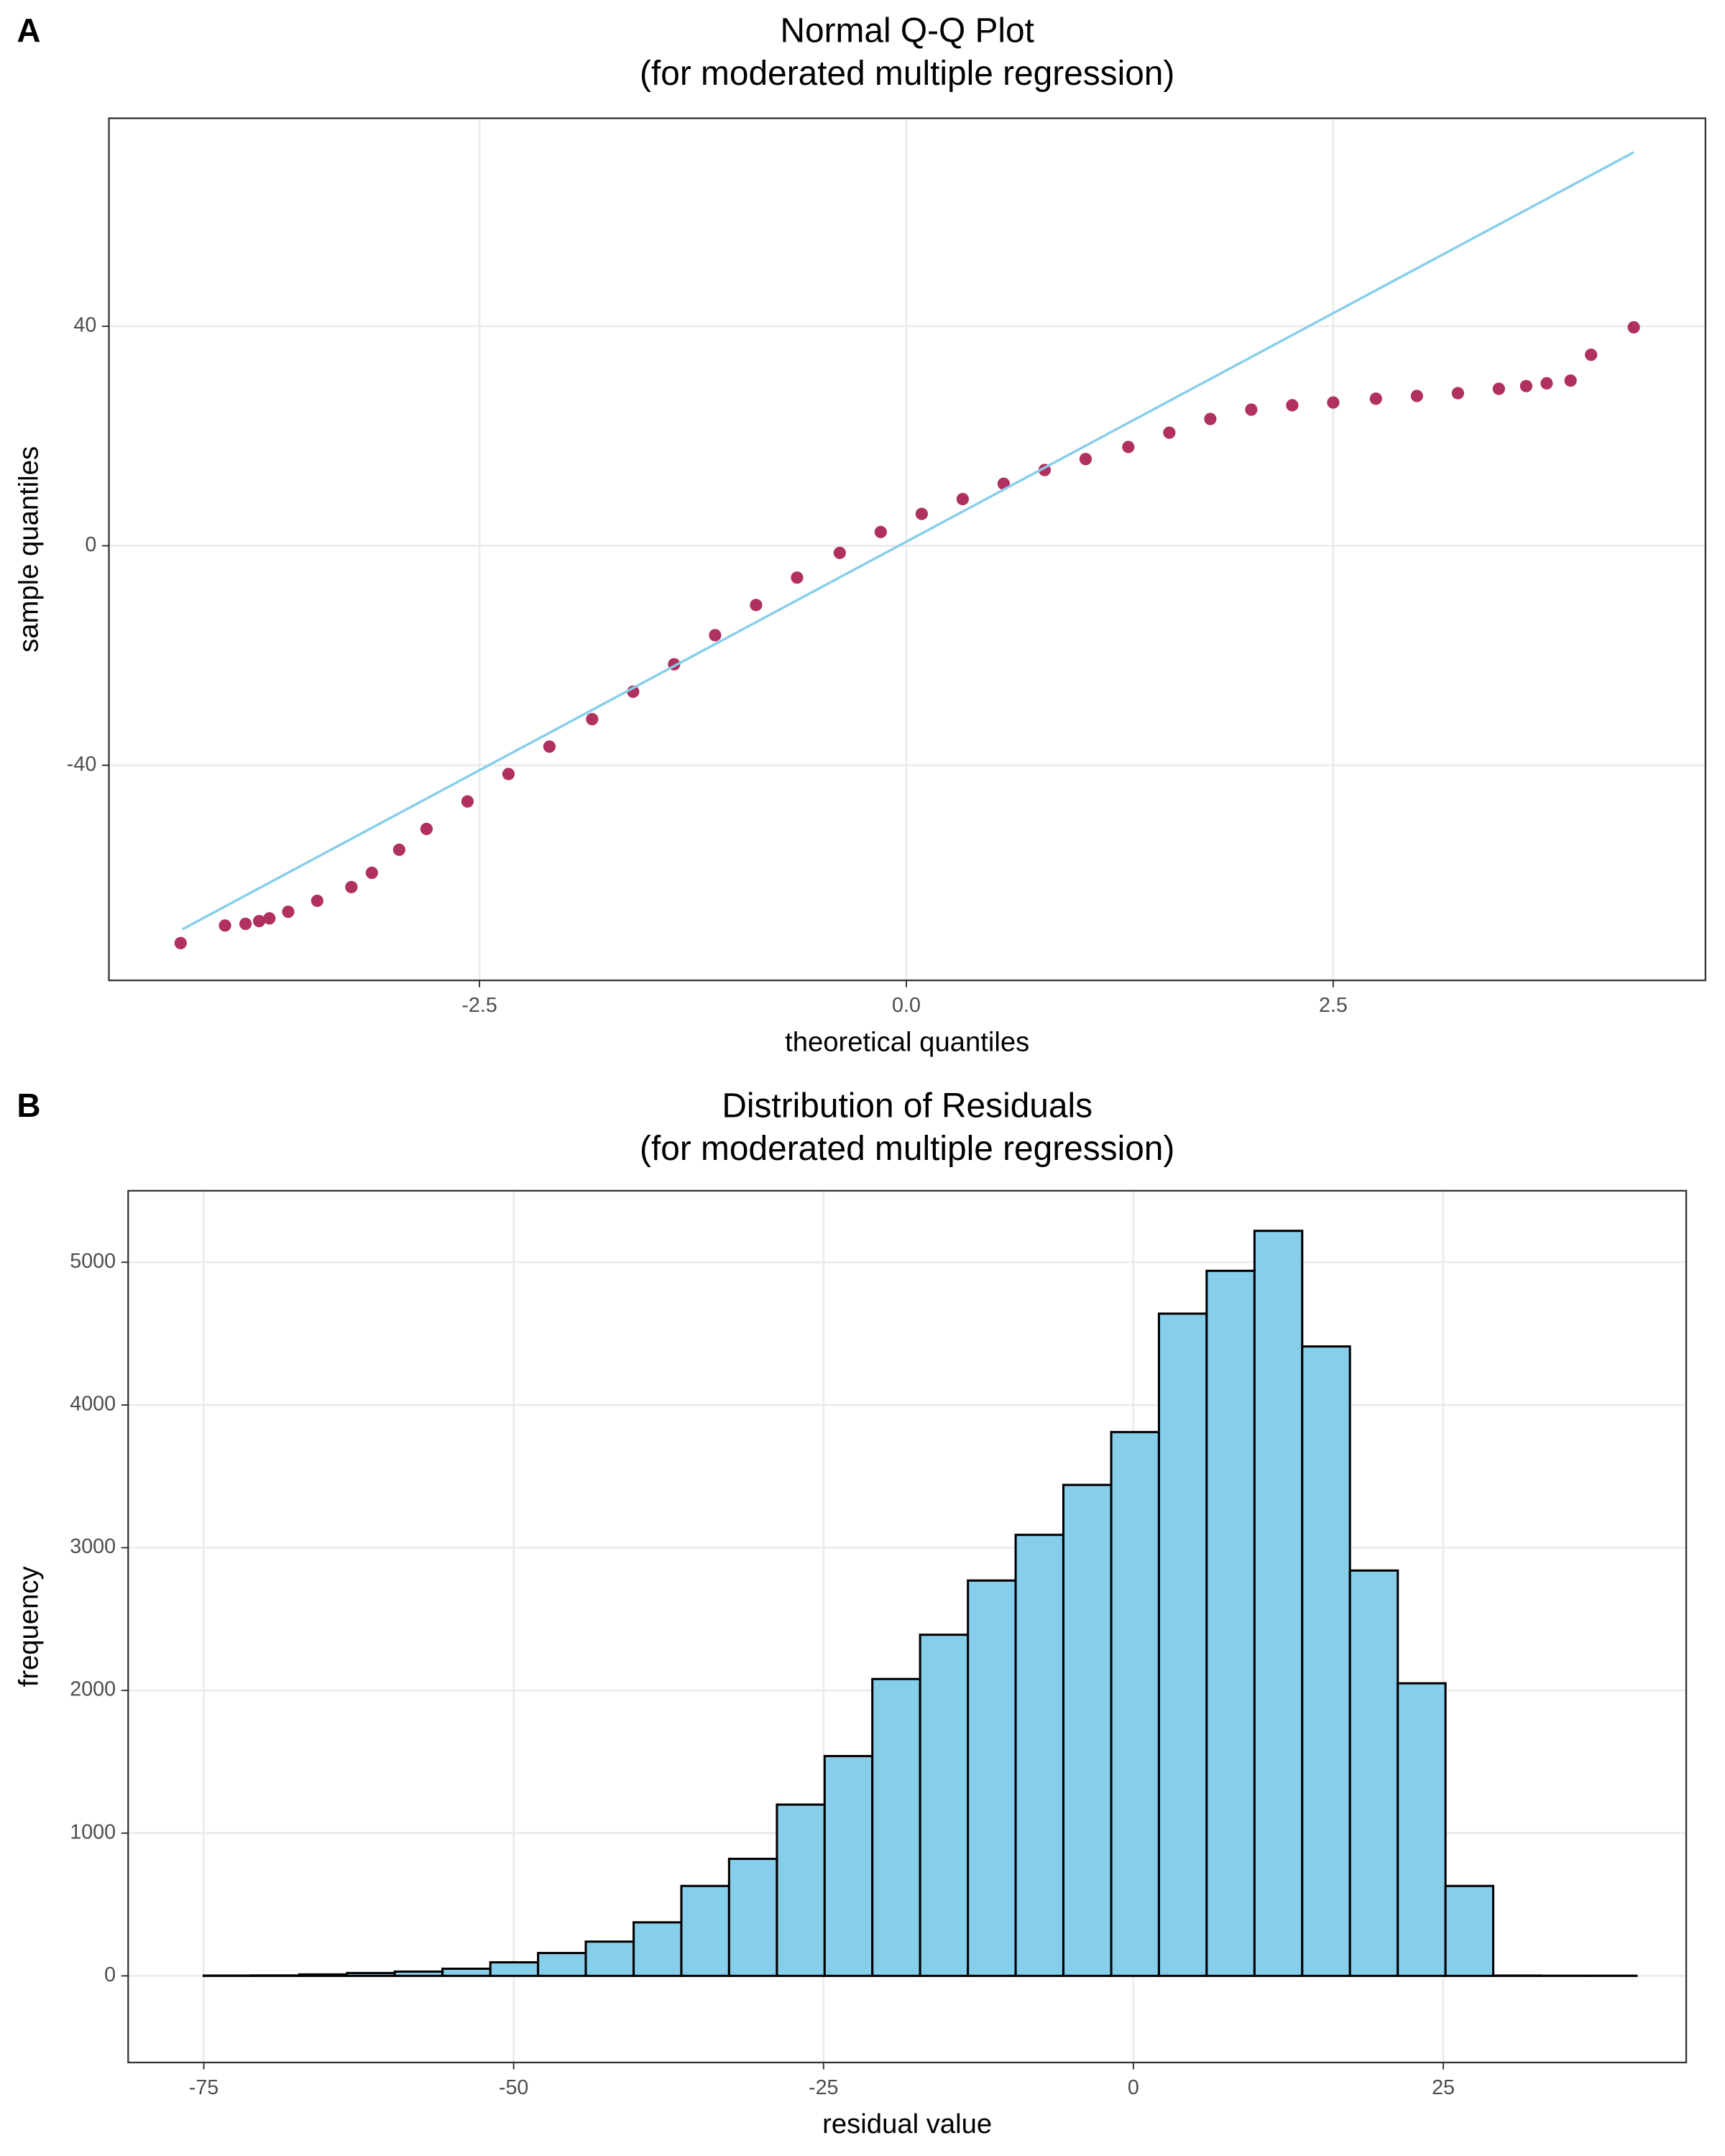  I want to click on x-tick-label: 0, so click(1133, 2087).